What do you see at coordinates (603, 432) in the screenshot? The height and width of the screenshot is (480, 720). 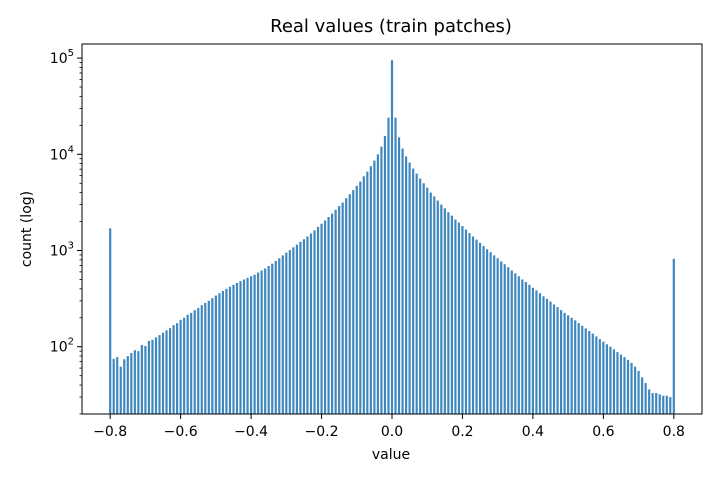 I see `x-tick-label-7: 0.6` at bounding box center [603, 432].